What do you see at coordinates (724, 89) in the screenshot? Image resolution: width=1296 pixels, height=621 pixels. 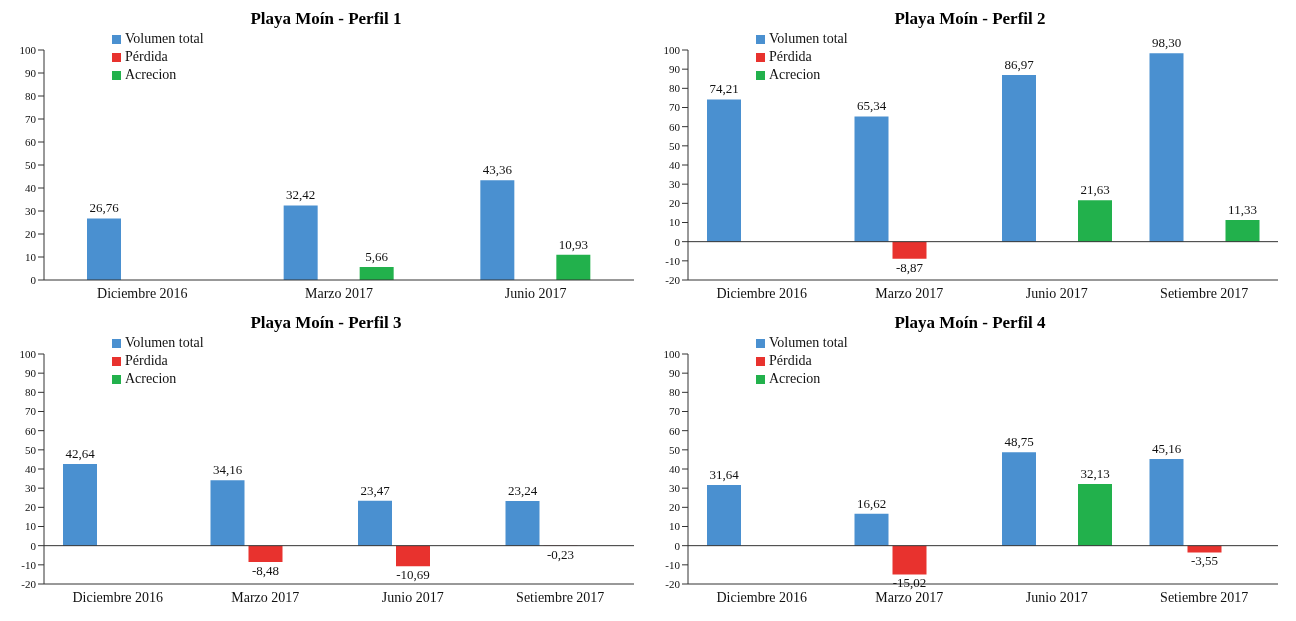 I see `data-label: 74,21` at bounding box center [724, 89].